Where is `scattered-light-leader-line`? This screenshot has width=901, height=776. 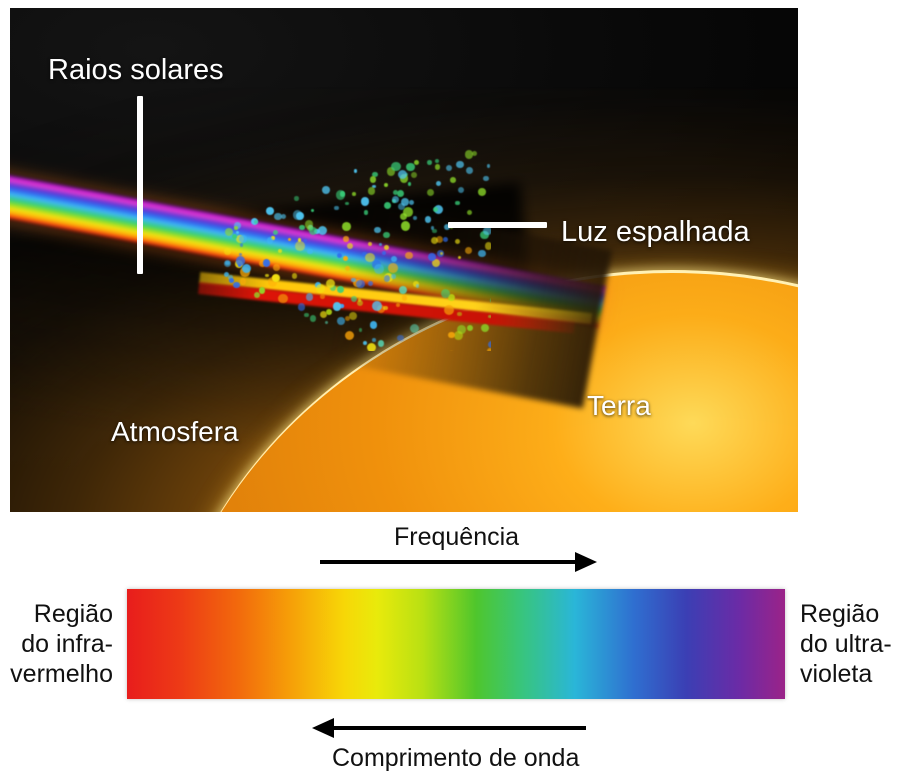 scattered-light-leader-line is located at coordinates (497, 225).